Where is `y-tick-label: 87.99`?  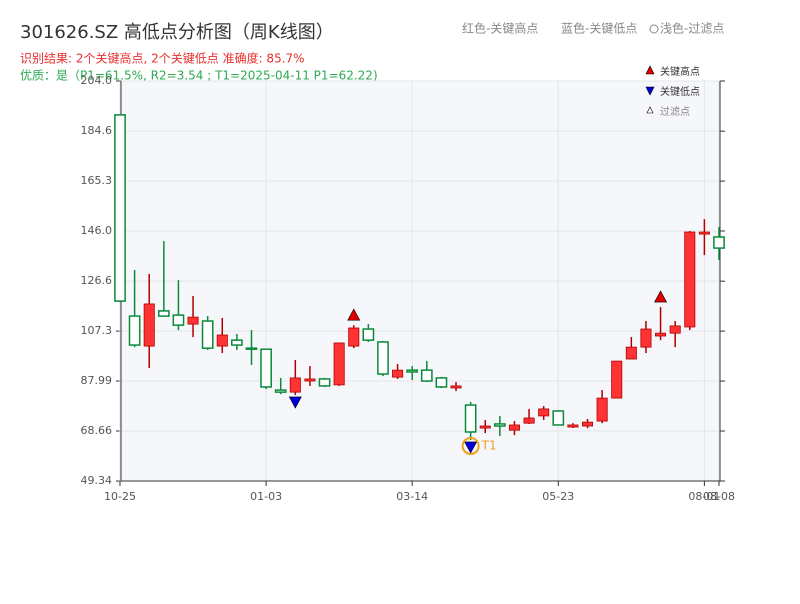 y-tick-label: 87.99 is located at coordinates (97, 380).